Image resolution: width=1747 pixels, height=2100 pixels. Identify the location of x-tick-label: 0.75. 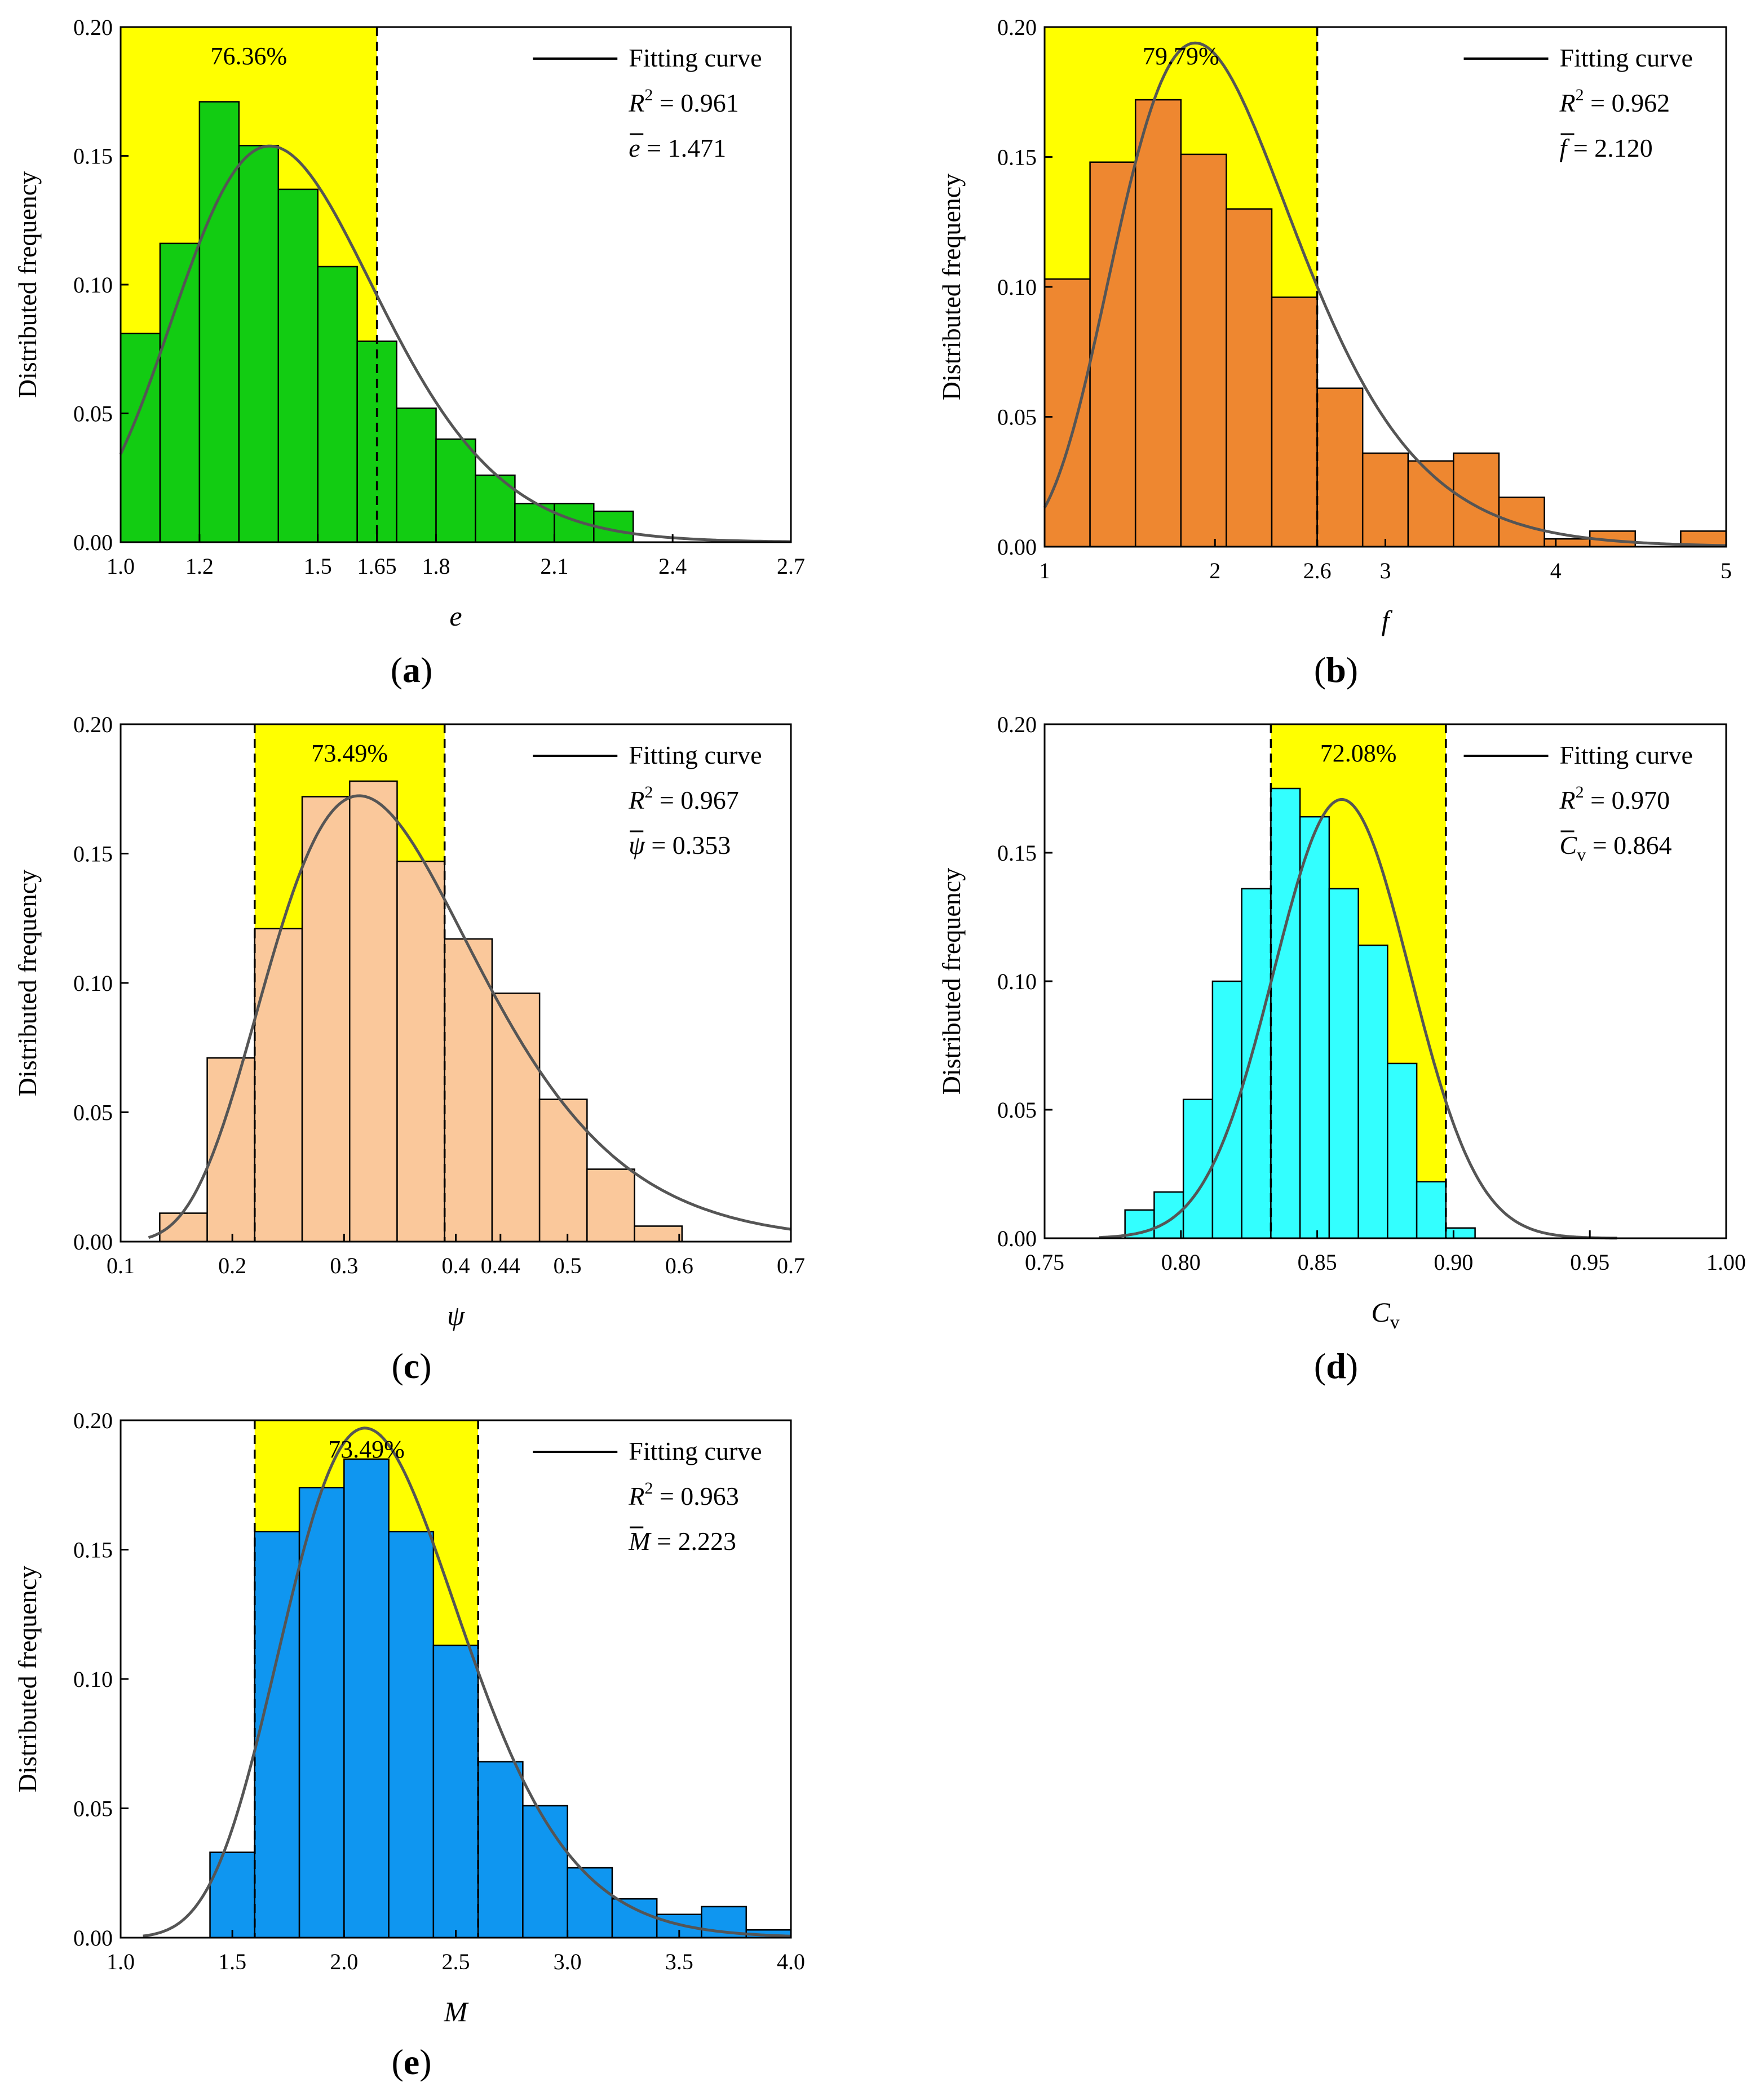
(1044, 1262).